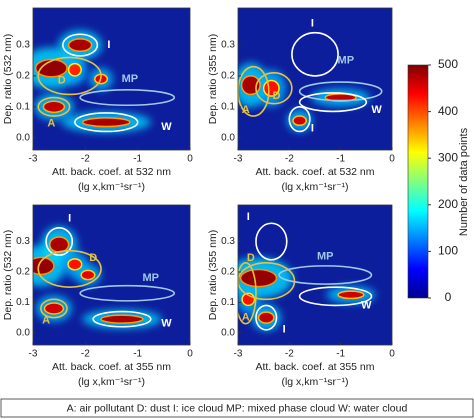 This screenshot has width=474, height=419. I want to click on region-label: W, so click(166, 324).